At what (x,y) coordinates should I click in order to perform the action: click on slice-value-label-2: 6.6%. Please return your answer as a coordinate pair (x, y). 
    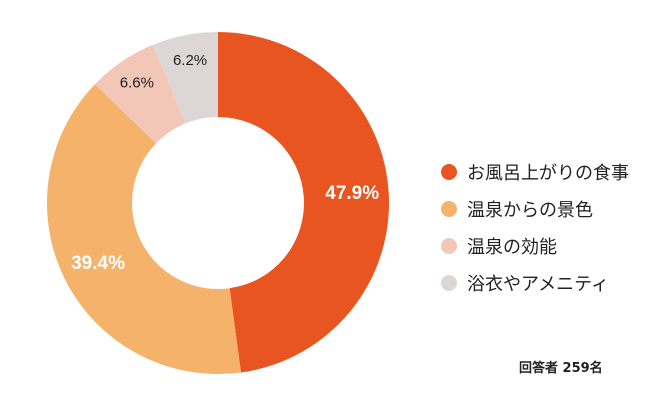
    Looking at the image, I should click on (137, 82).